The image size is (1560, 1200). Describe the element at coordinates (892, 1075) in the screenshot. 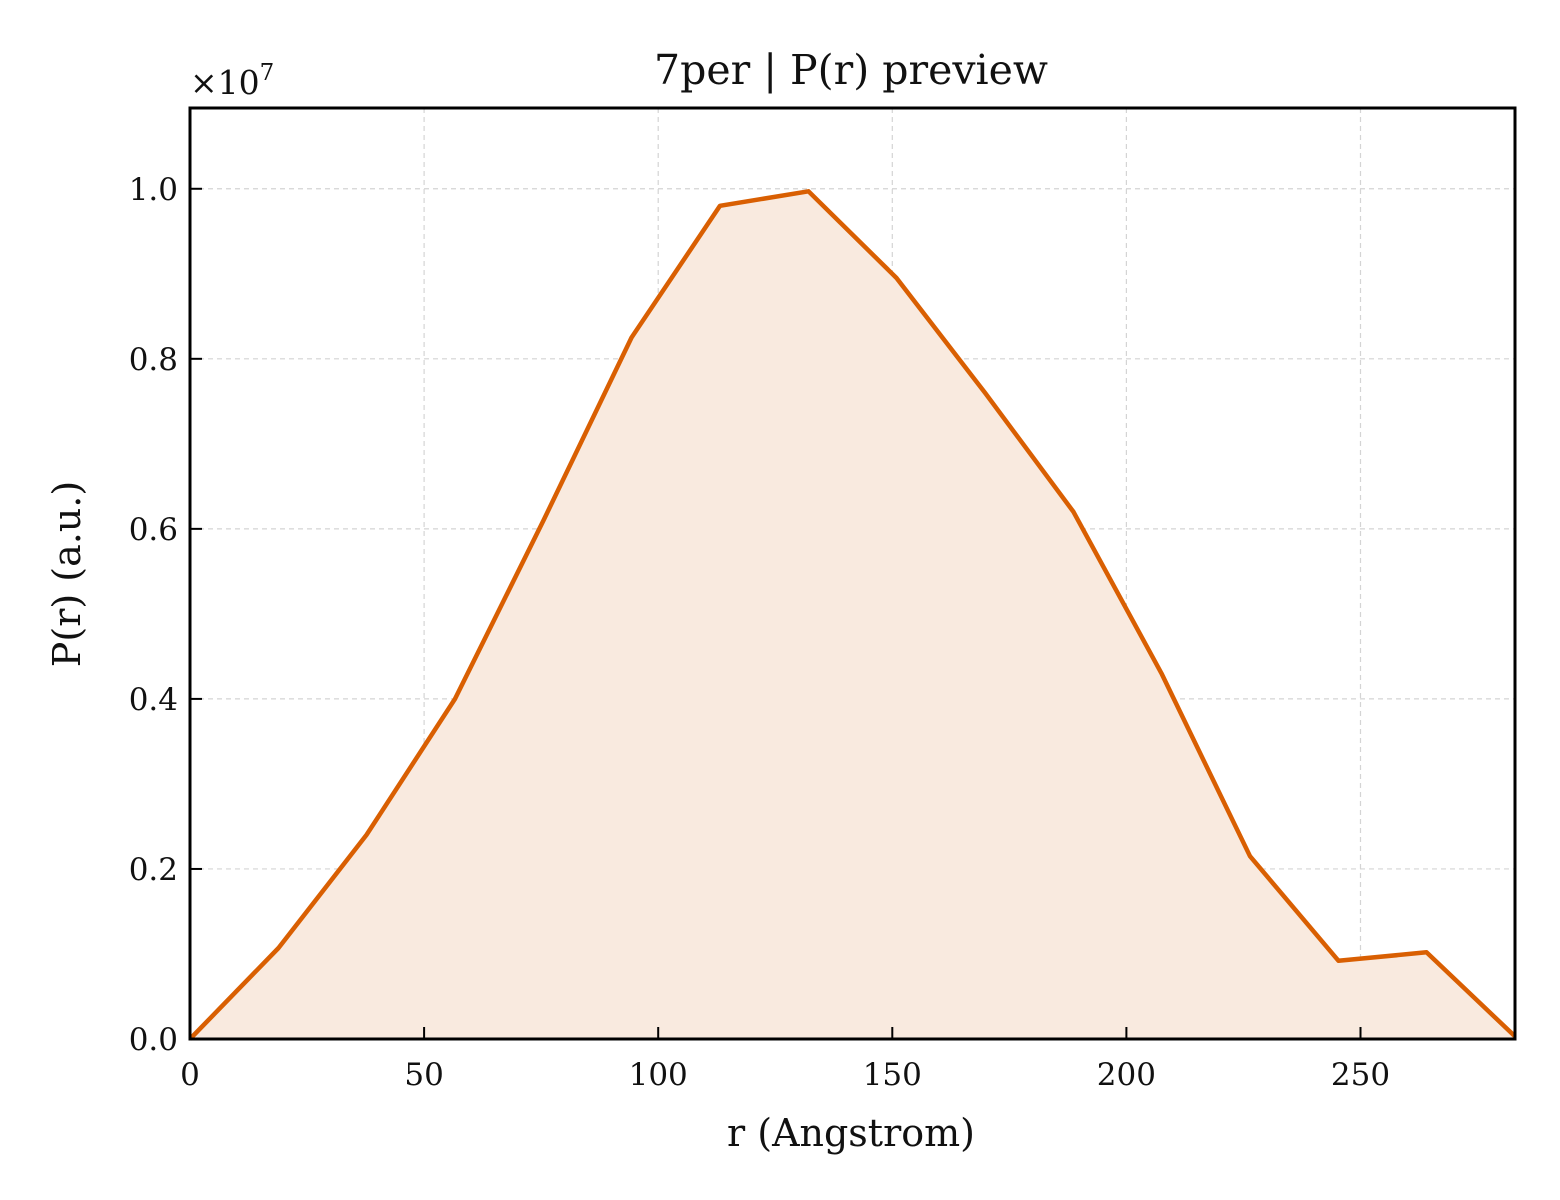

I see `x-tick-label: 150` at that location.